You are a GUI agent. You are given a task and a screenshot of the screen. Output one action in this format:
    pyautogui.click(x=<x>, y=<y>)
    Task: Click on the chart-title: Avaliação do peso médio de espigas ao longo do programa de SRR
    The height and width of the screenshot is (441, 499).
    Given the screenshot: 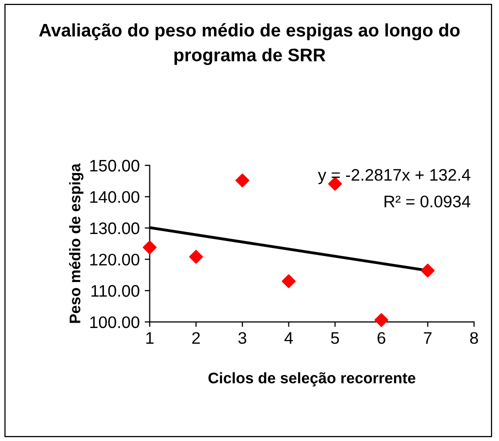 What is the action you would take?
    pyautogui.click(x=249, y=44)
    